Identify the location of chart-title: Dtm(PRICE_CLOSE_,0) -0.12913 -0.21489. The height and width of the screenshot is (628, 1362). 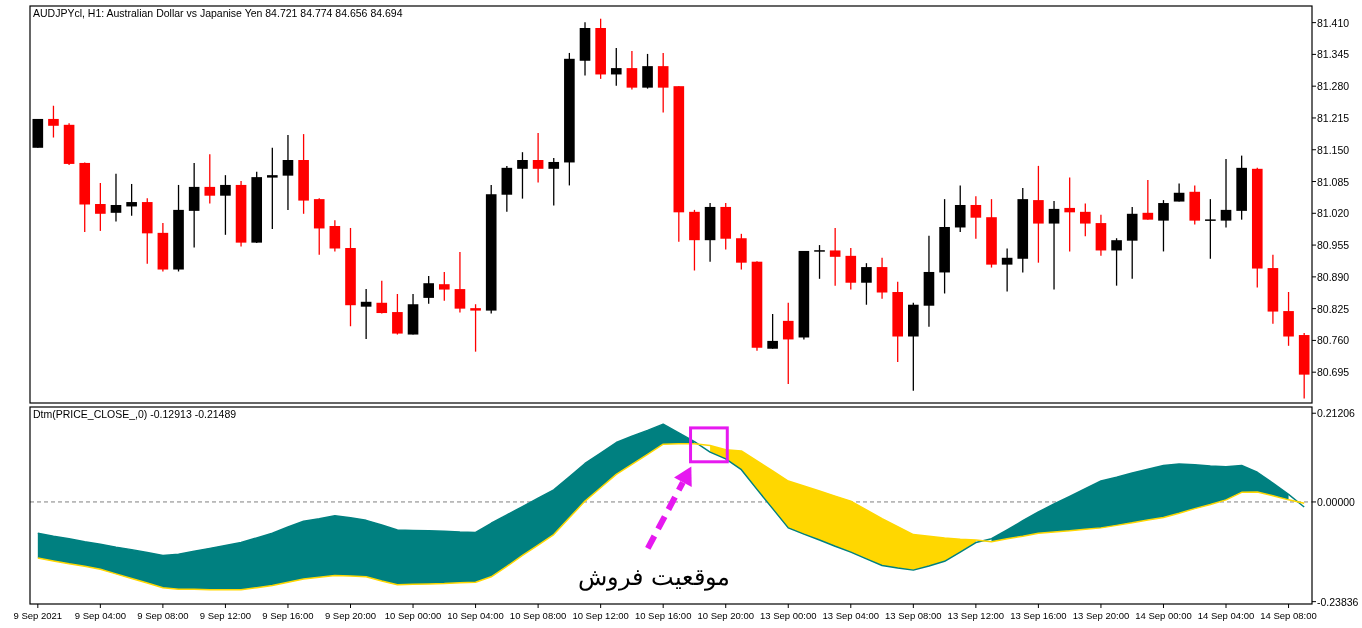
(135, 414).